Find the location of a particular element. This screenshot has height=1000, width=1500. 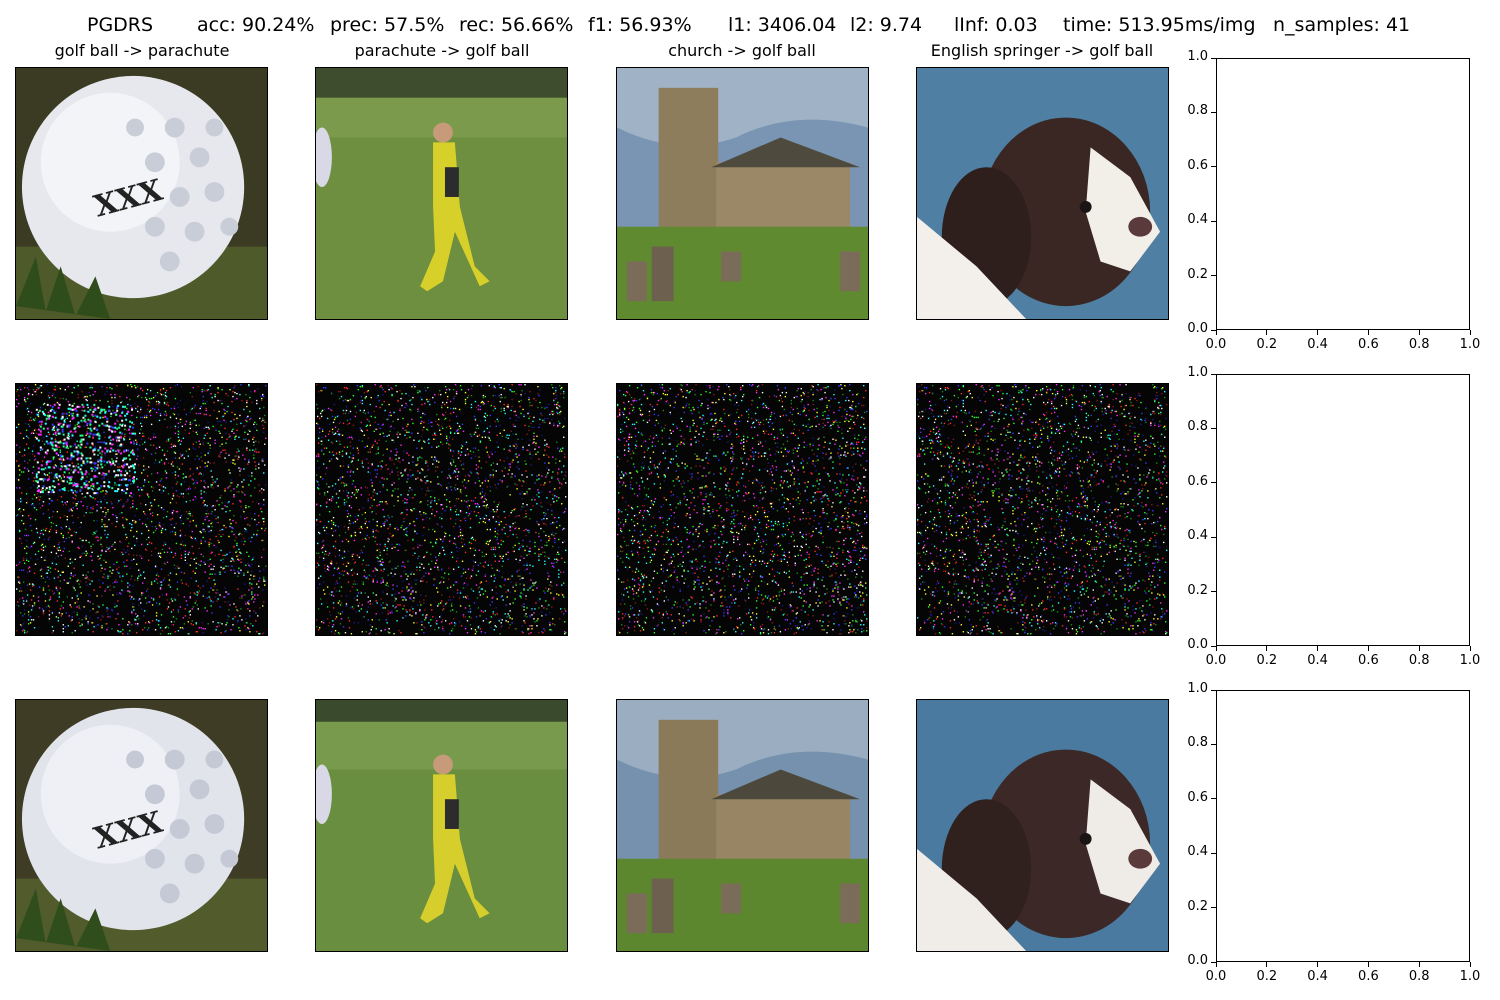

empty-axes-row-2: 0.0 0.2 0.4 0.6 0.8 1.0 0.0 0.2 0.4 0.6 0.8 1.0 is located at coordinates (1333, 516).